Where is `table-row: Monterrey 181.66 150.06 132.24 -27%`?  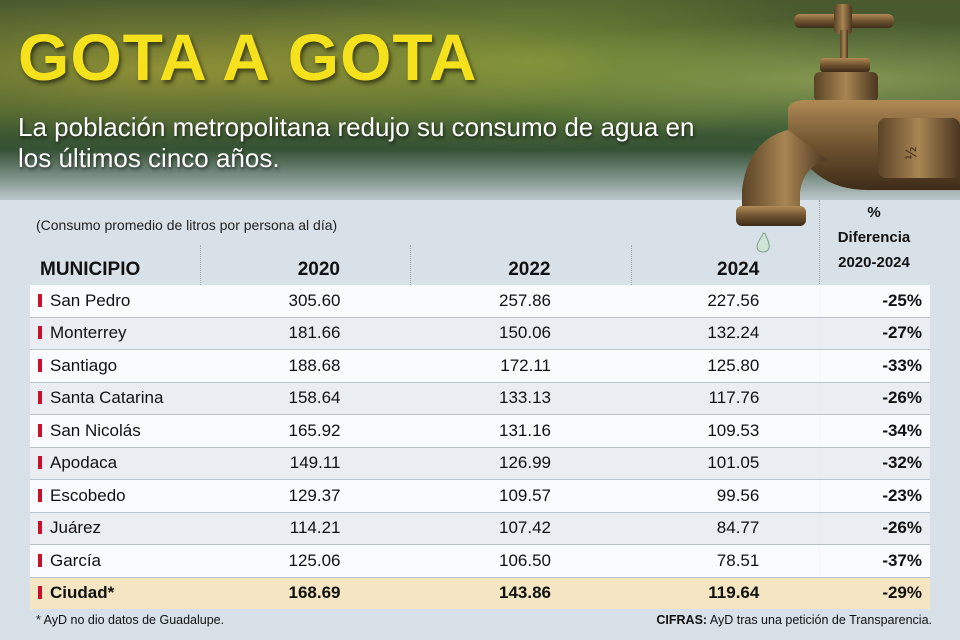
table-row: Monterrey 181.66 150.06 132.24 -27% is located at coordinates (480, 333).